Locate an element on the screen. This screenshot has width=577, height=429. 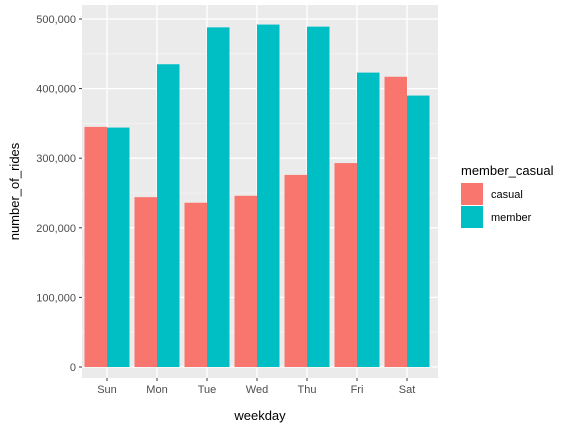
bar-casual-thu is located at coordinates (295, 270).